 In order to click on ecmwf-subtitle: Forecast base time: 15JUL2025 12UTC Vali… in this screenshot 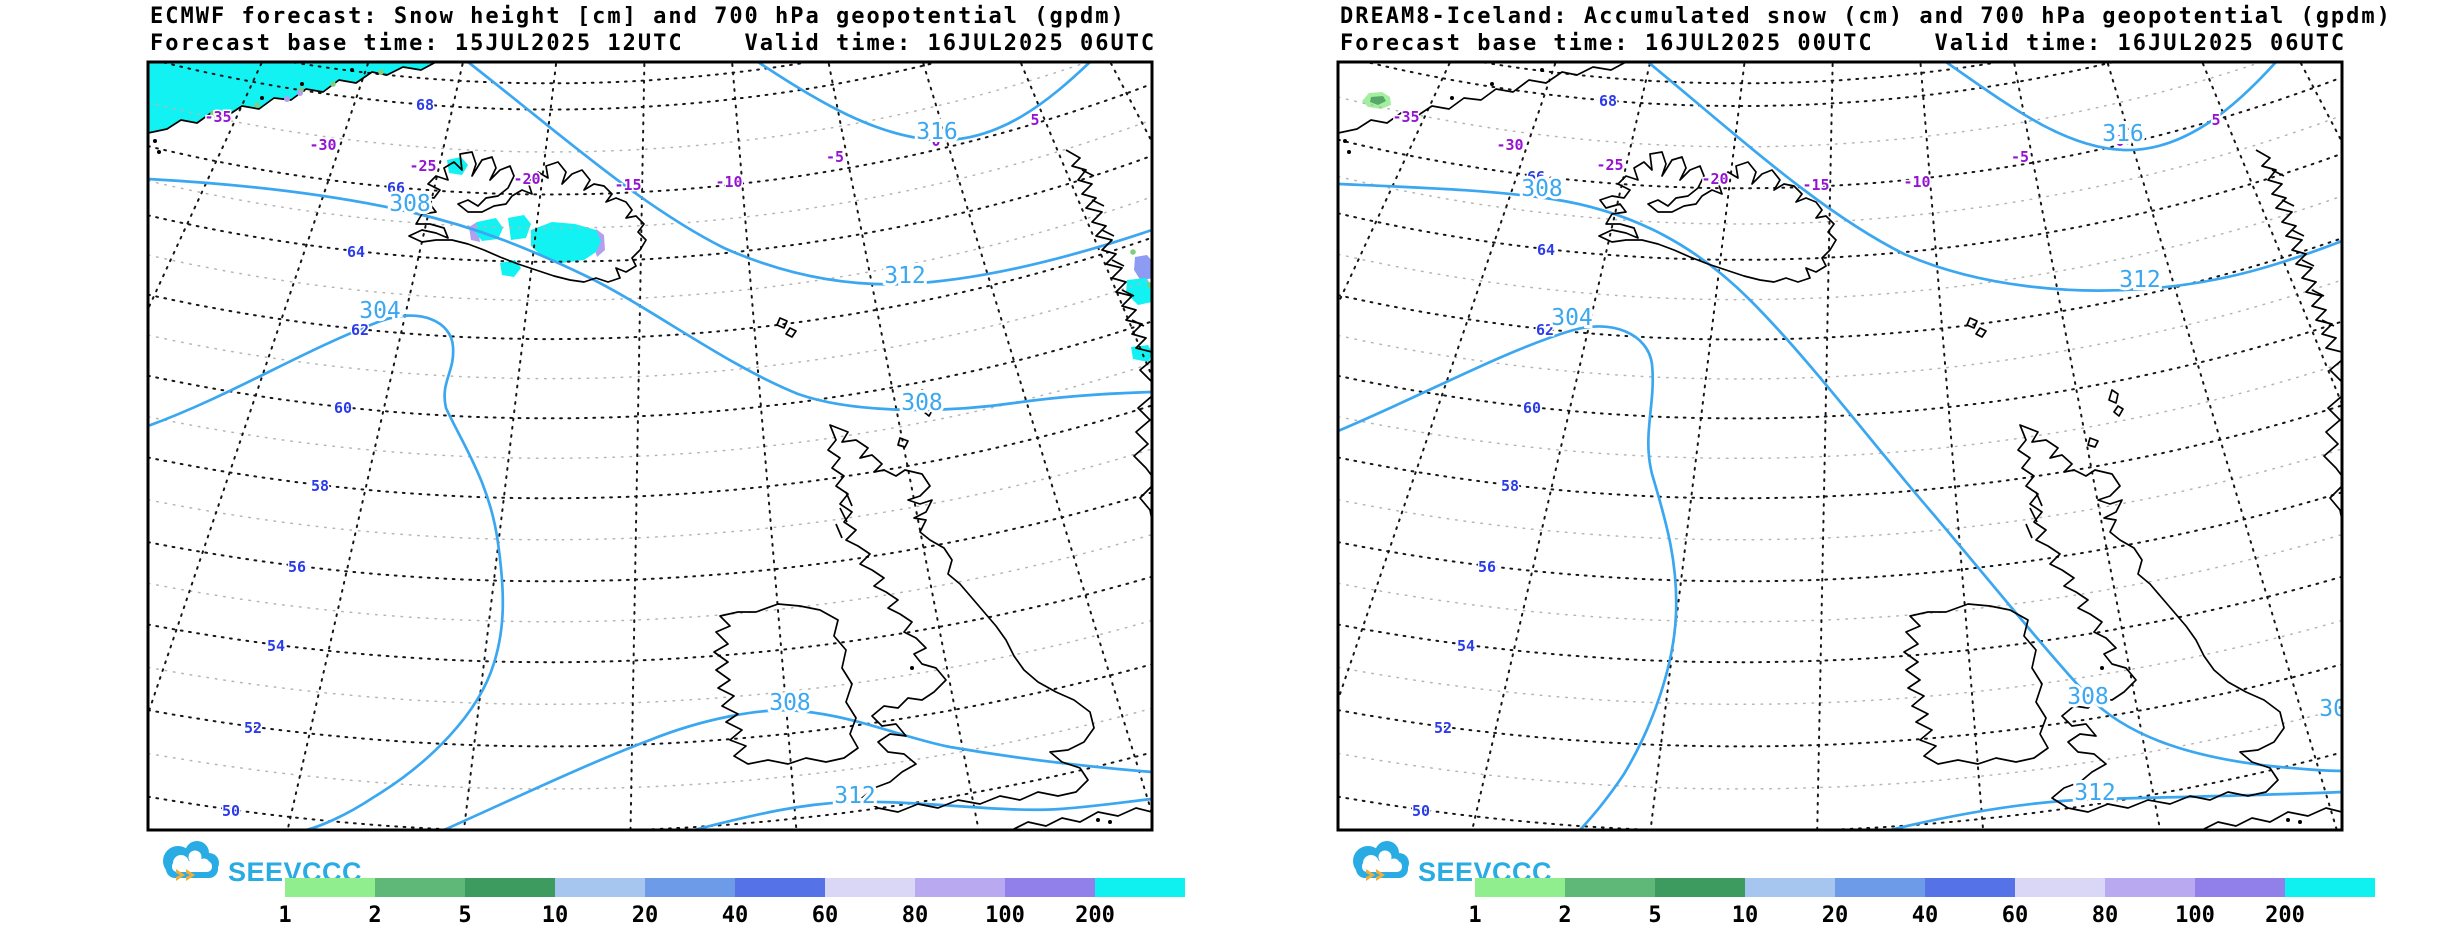, I will do `click(653, 43)`.